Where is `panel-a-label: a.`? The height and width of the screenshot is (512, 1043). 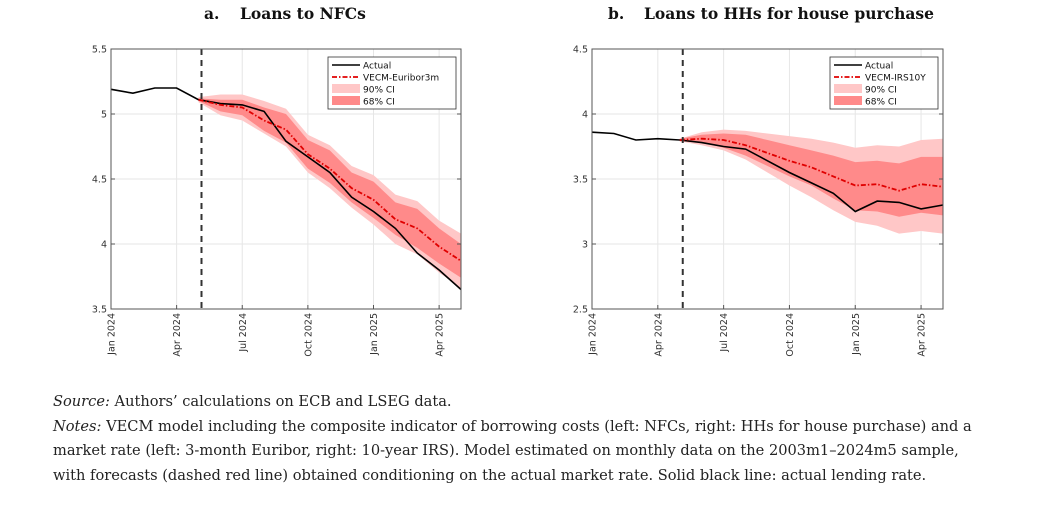 panel-a-label: a. is located at coordinates (212, 13).